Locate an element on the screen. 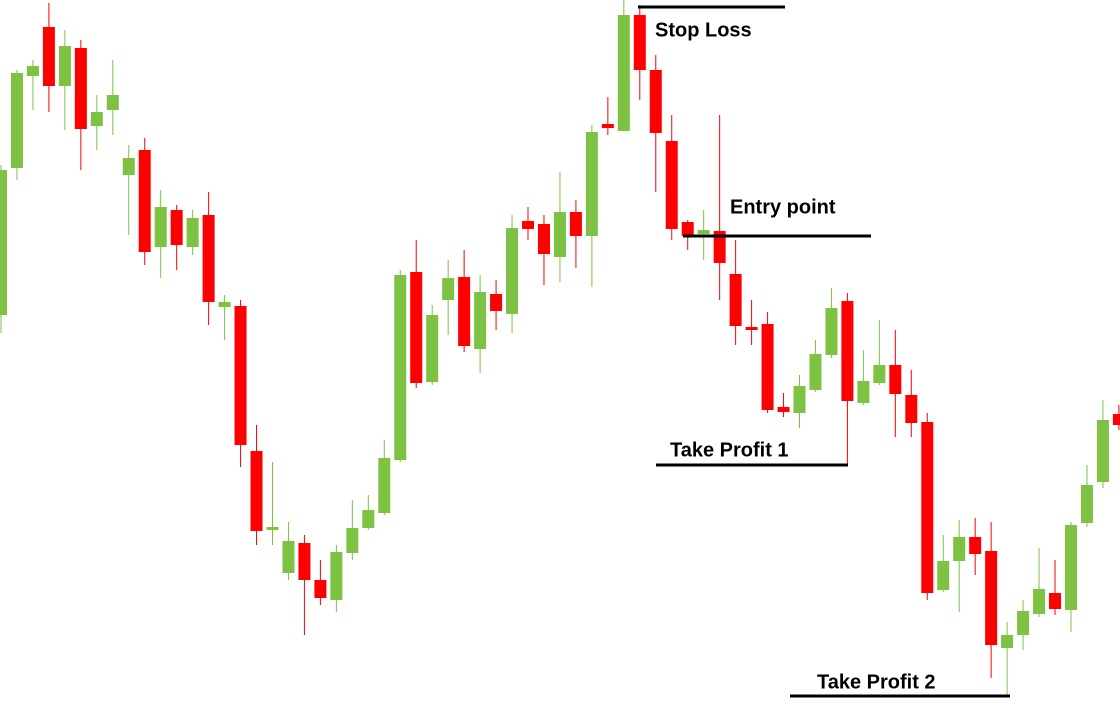  level-label: Take Profit 2 is located at coordinates (876, 682).